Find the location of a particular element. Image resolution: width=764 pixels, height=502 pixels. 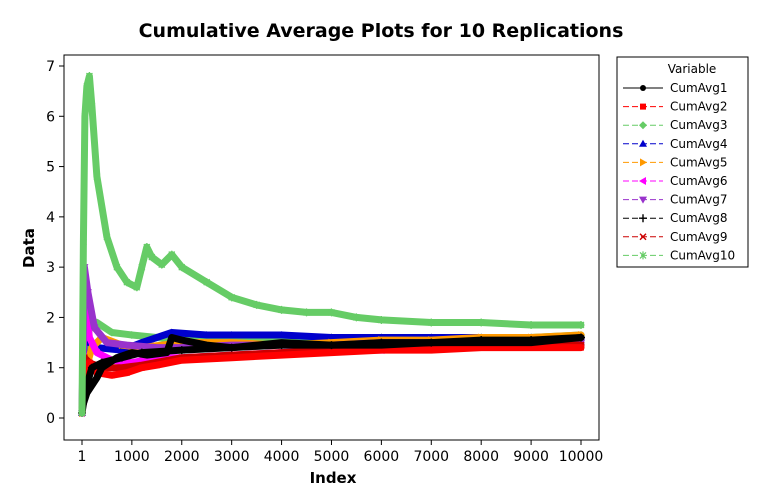

y-axis-title: Data is located at coordinates (29, 248).